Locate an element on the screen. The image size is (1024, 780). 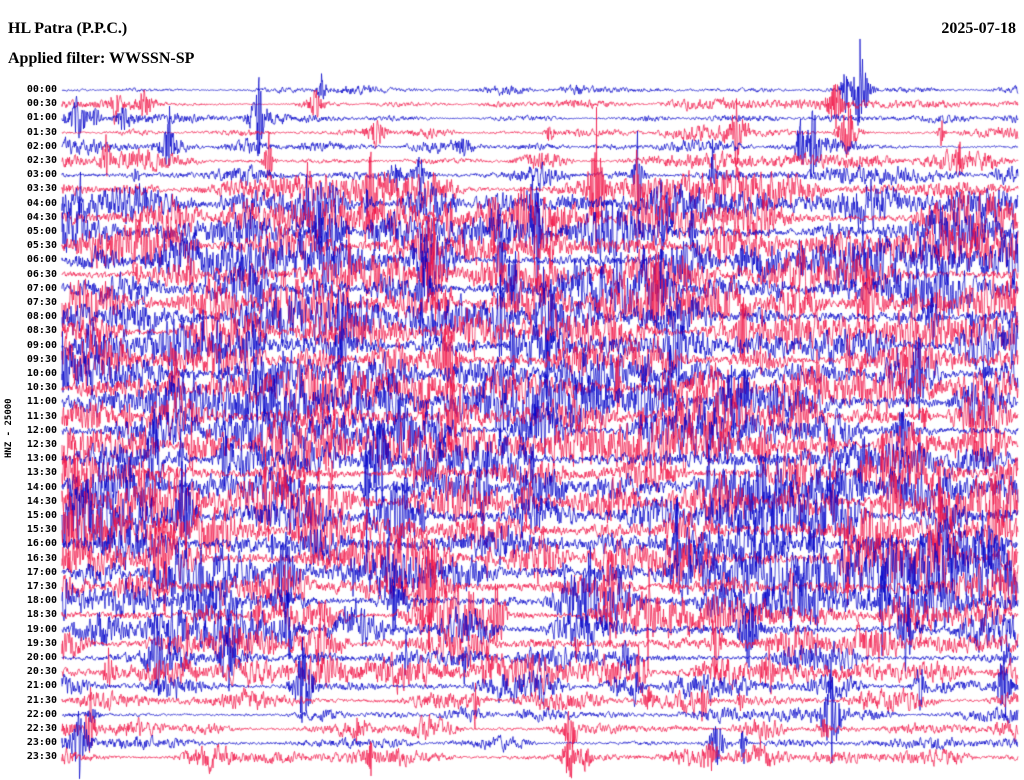
time-label: 03:00 is located at coordinates (41, 175).